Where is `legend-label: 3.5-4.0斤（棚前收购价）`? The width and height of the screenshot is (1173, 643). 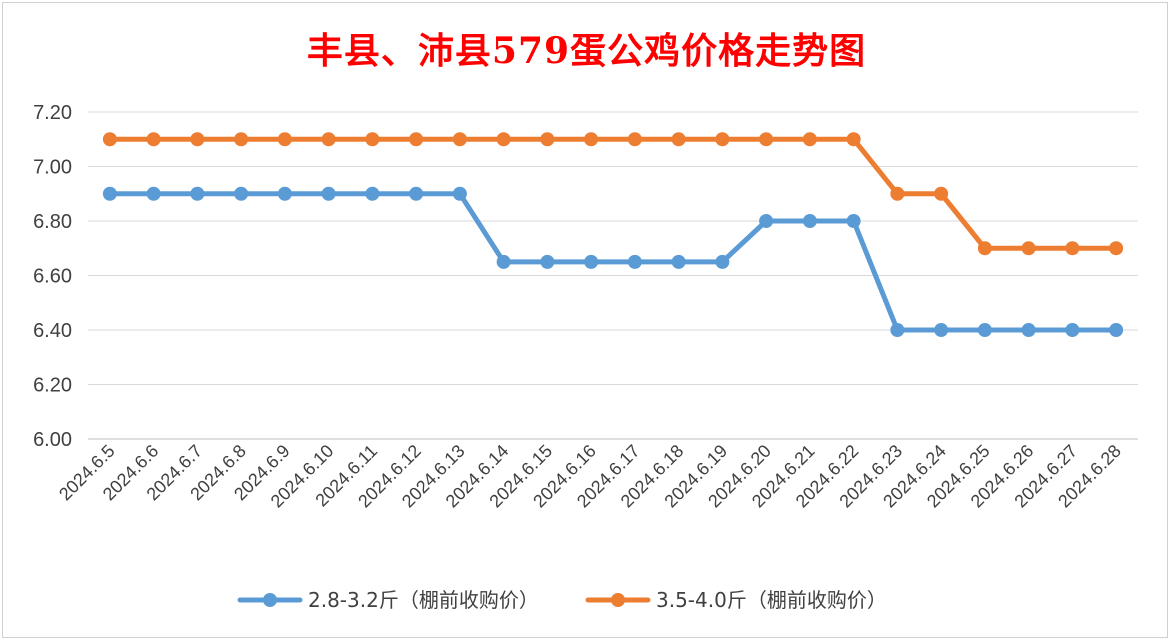
legend-label: 3.5-4.0斤（棚前收购价） is located at coordinates (771, 600).